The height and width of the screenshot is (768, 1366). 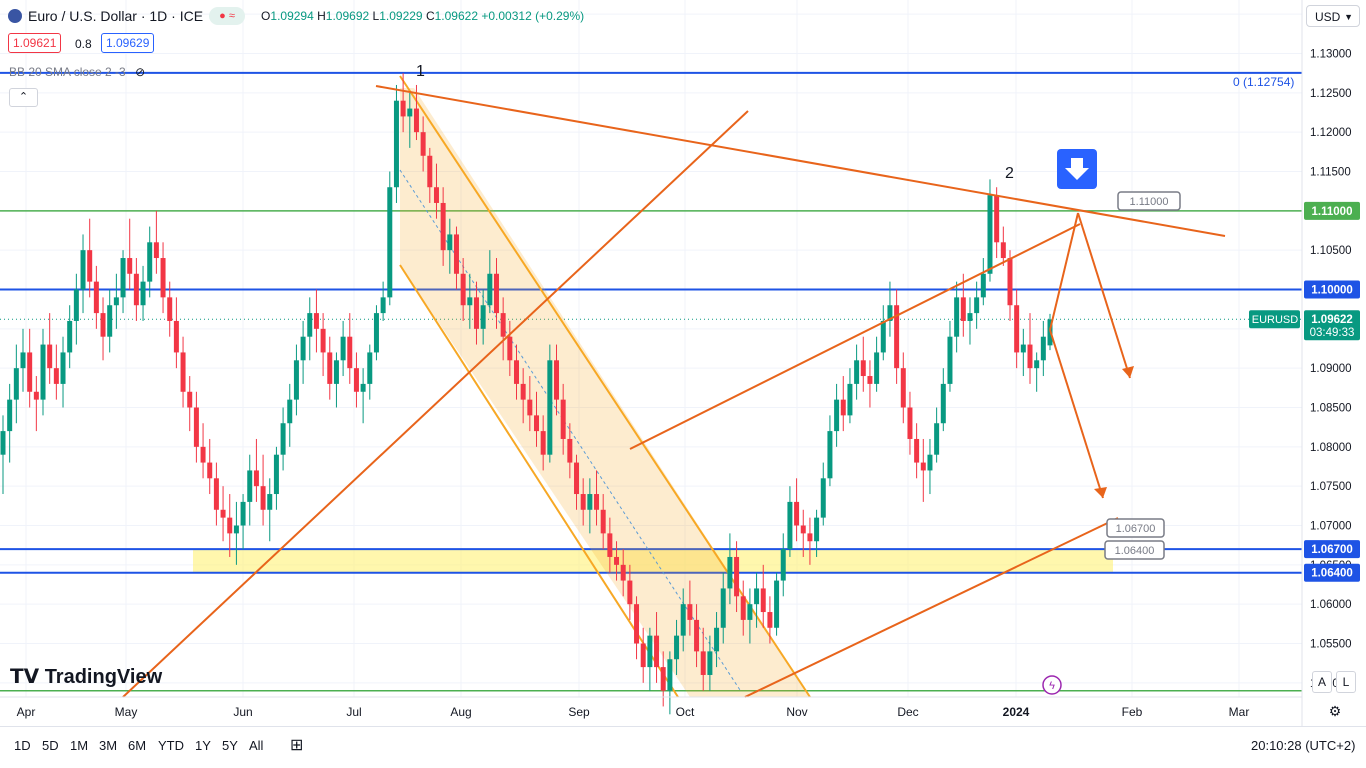 I want to click on market-status-icon: ● ≈, so click(x=227, y=16).